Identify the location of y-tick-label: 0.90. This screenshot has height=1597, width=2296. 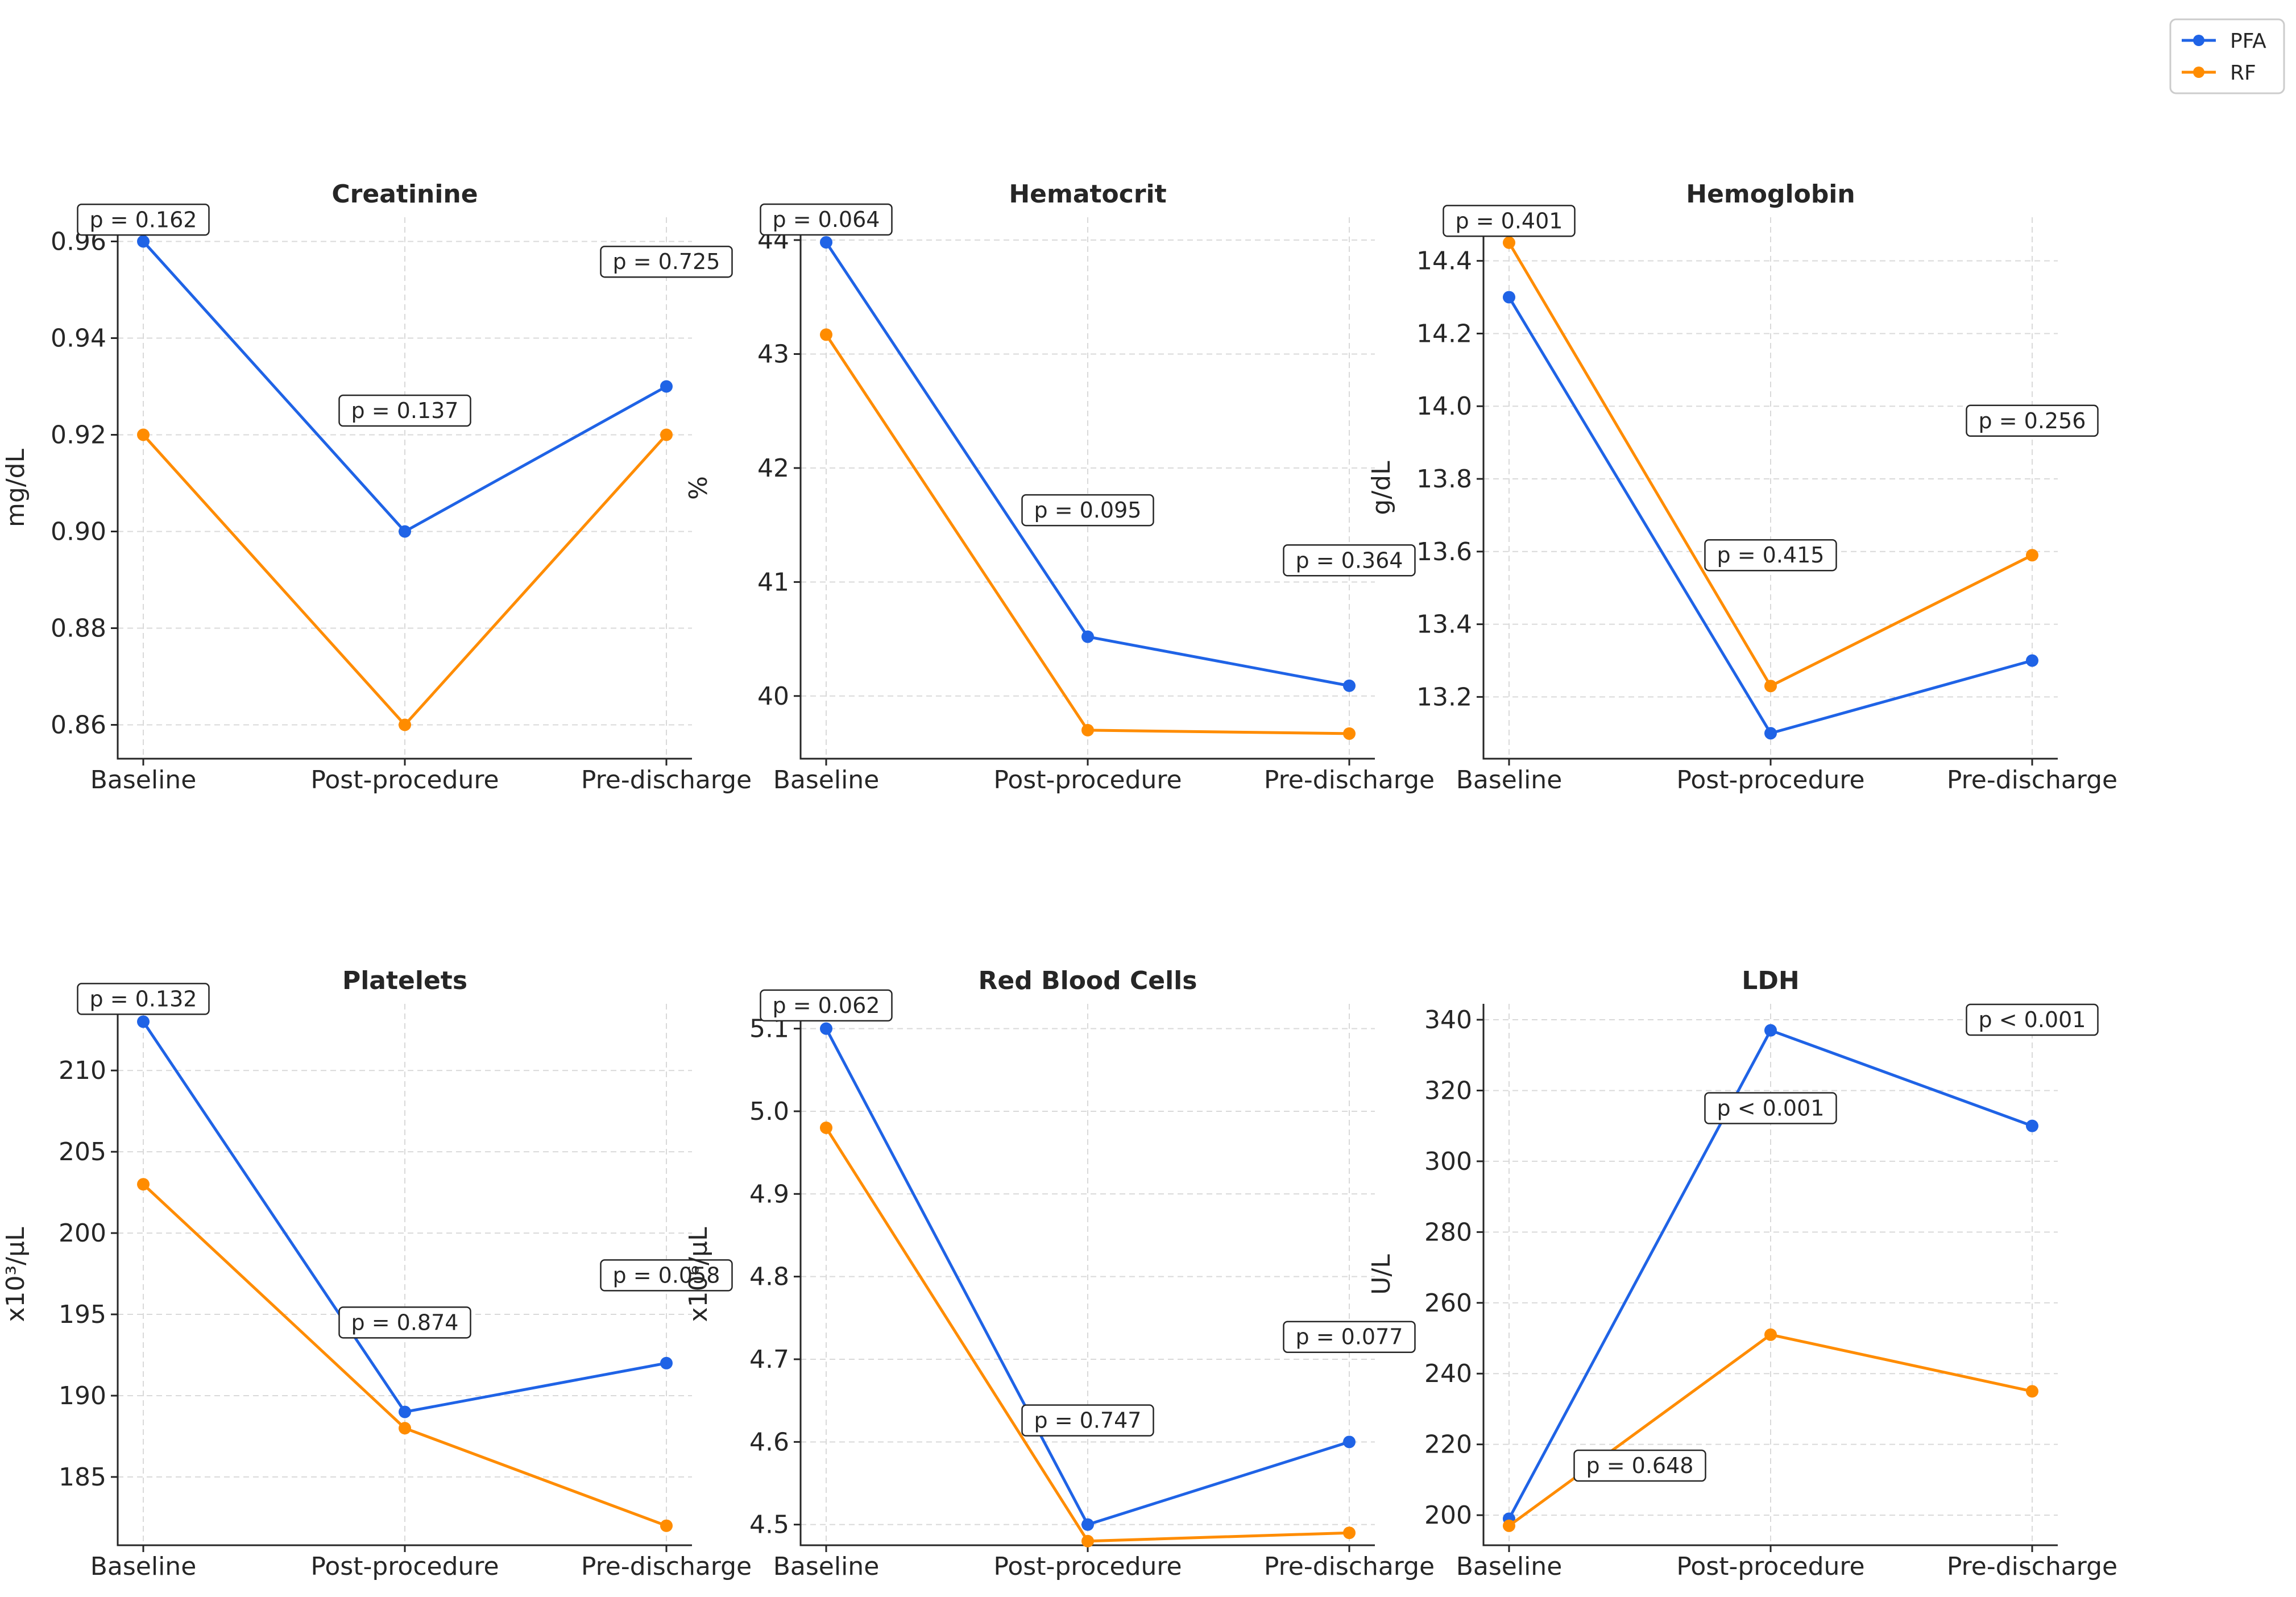
(78, 532).